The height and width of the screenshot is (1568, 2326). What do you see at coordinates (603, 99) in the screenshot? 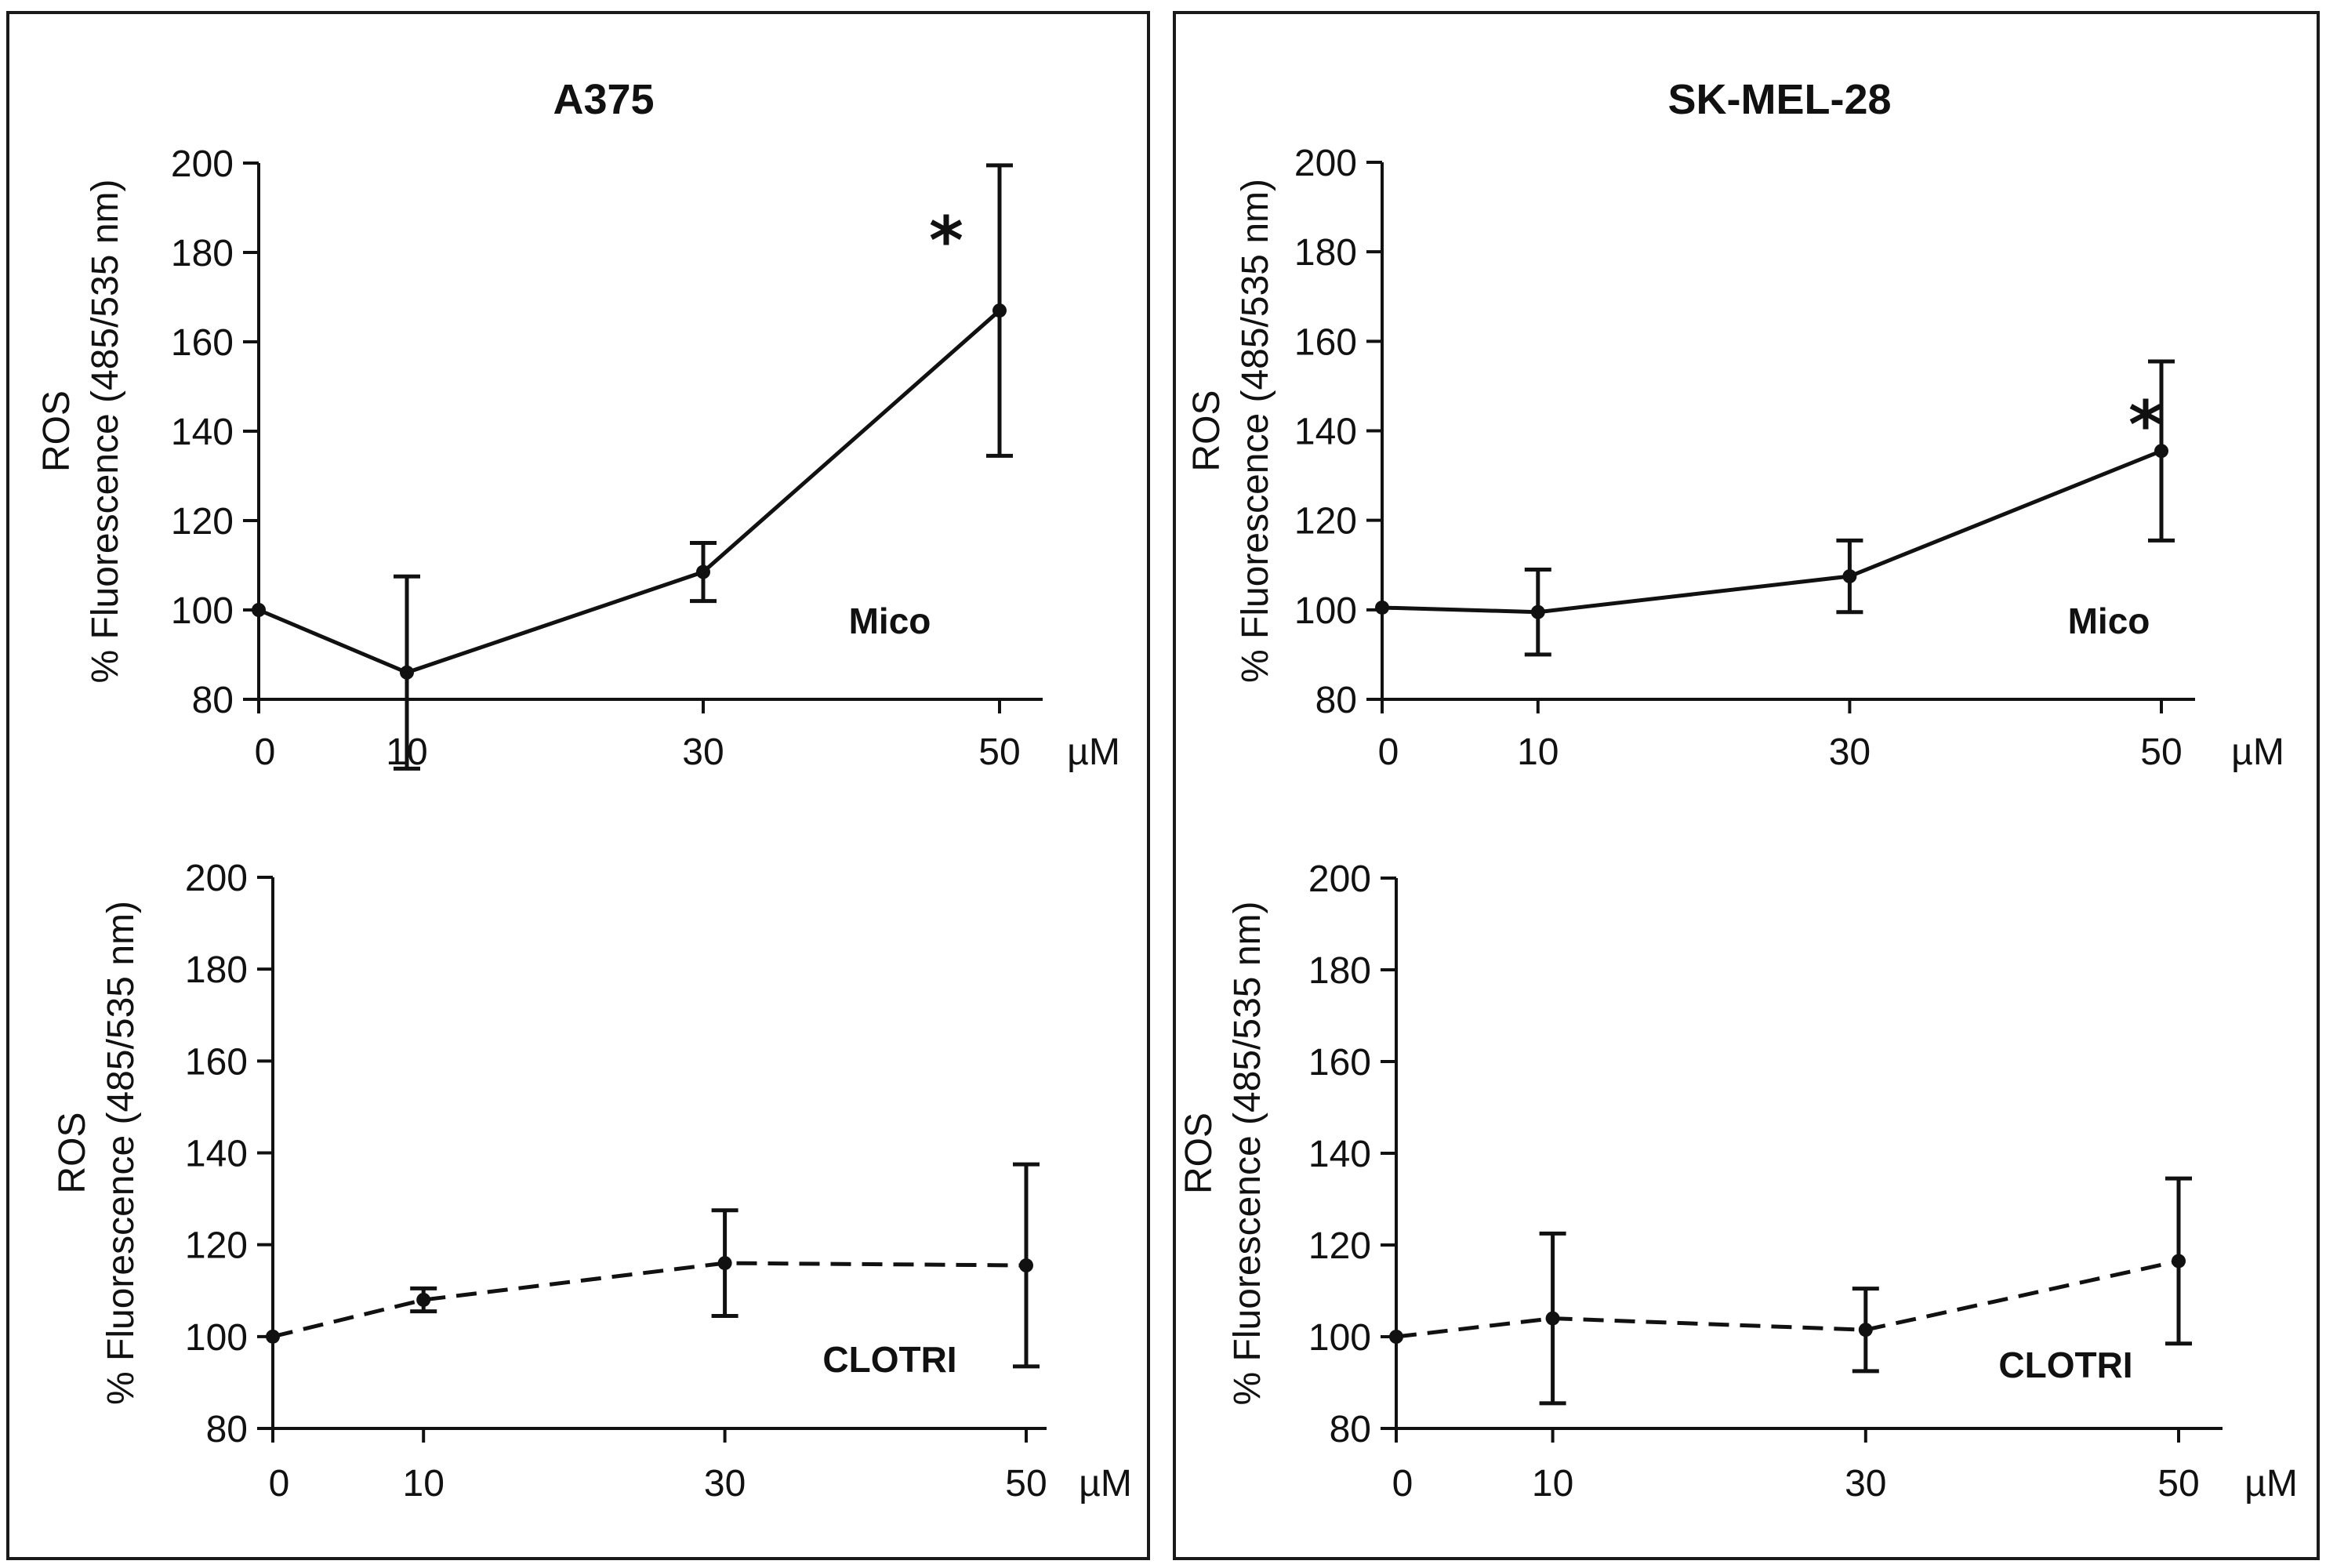
I see `chart-title: A375` at bounding box center [603, 99].